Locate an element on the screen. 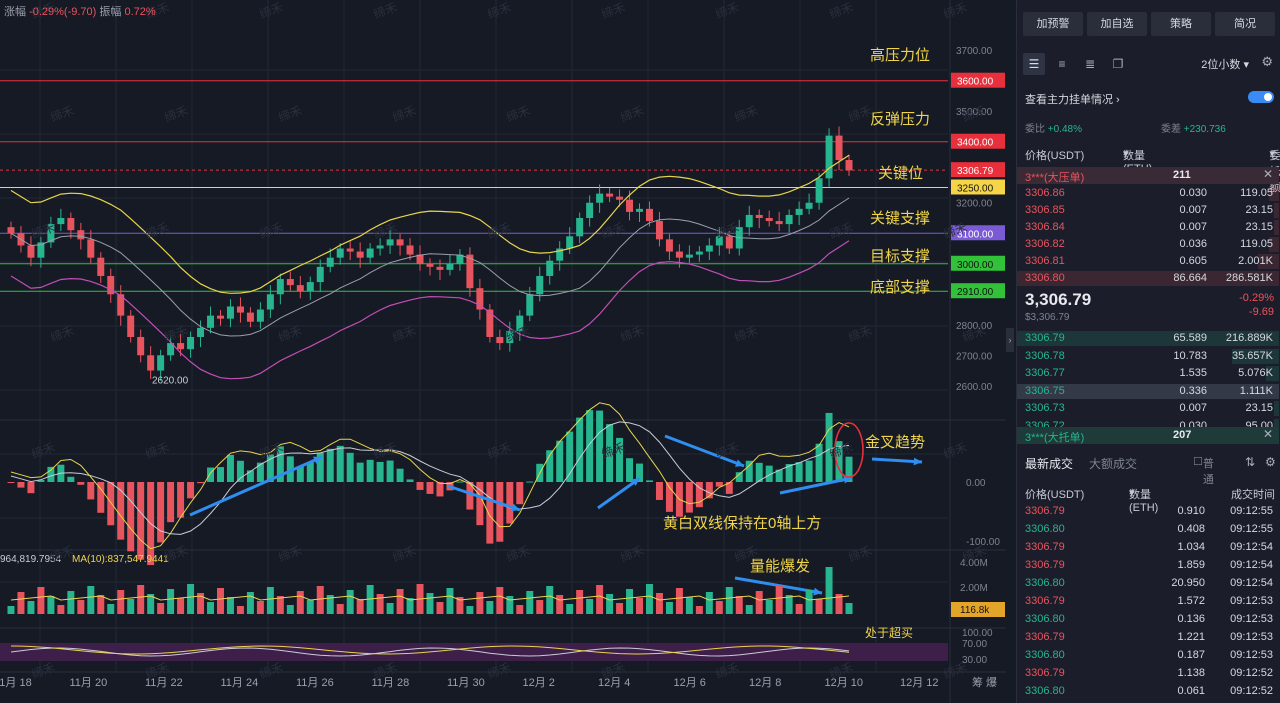 This screenshot has height=703, width=1280. panel-collapse-handle: › is located at coordinates (1010, 340).